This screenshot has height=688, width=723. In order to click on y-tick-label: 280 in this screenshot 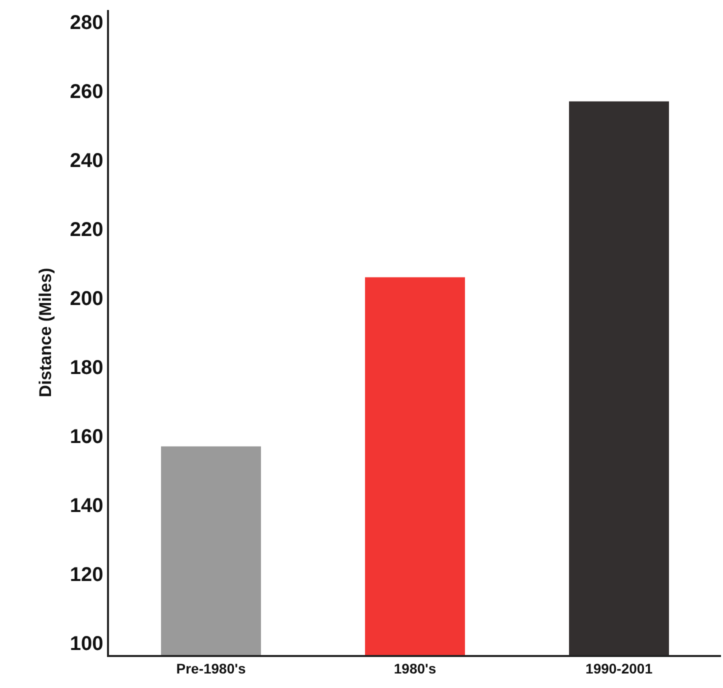, I will do `click(87, 23)`.